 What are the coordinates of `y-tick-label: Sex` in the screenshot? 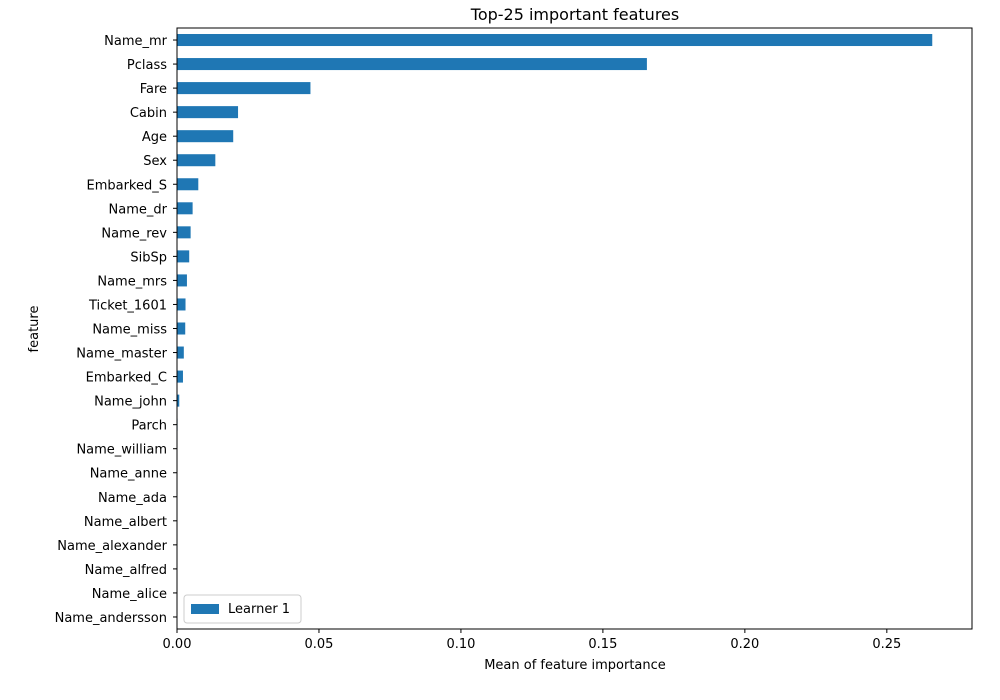 It's located at (155, 161).